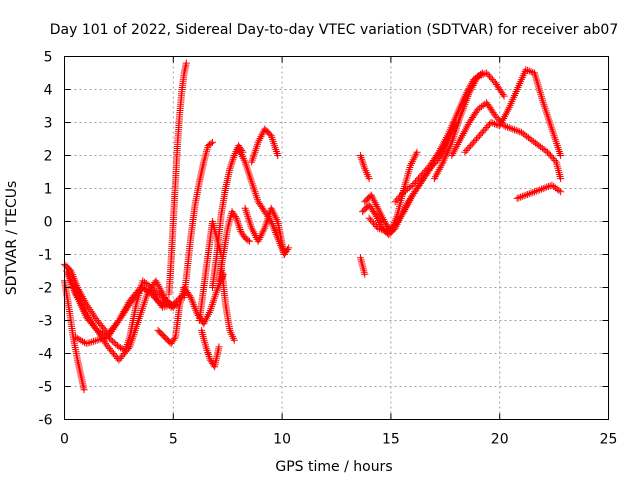 Image resolution: width=640 pixels, height=480 pixels. Describe the element at coordinates (190, 309) in the screenshot. I see `series-arc-f` at that location.